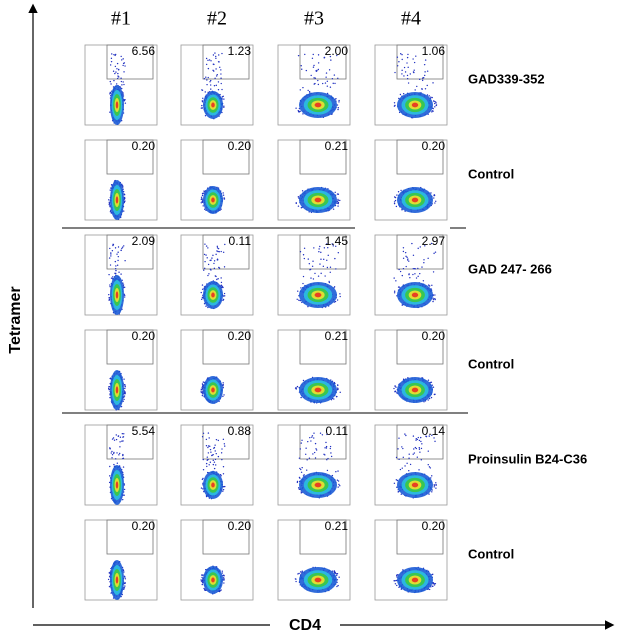 This screenshot has height=640, width=620. Describe the element at coordinates (491, 553) in the screenshot. I see `row-label: Control` at that location.